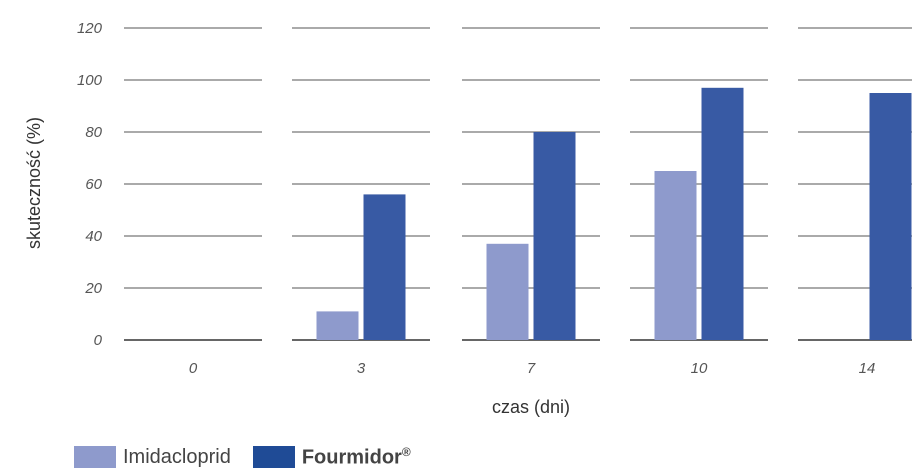 The image size is (912, 469). What do you see at coordinates (98, 340) in the screenshot?
I see `y-tick-label: 0` at bounding box center [98, 340].